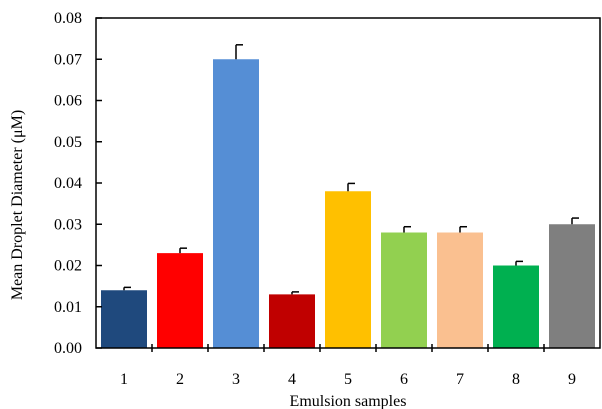 The width and height of the screenshot is (602, 409). Describe the element at coordinates (292, 379) in the screenshot. I see `x-tick-label-4: 4` at that location.